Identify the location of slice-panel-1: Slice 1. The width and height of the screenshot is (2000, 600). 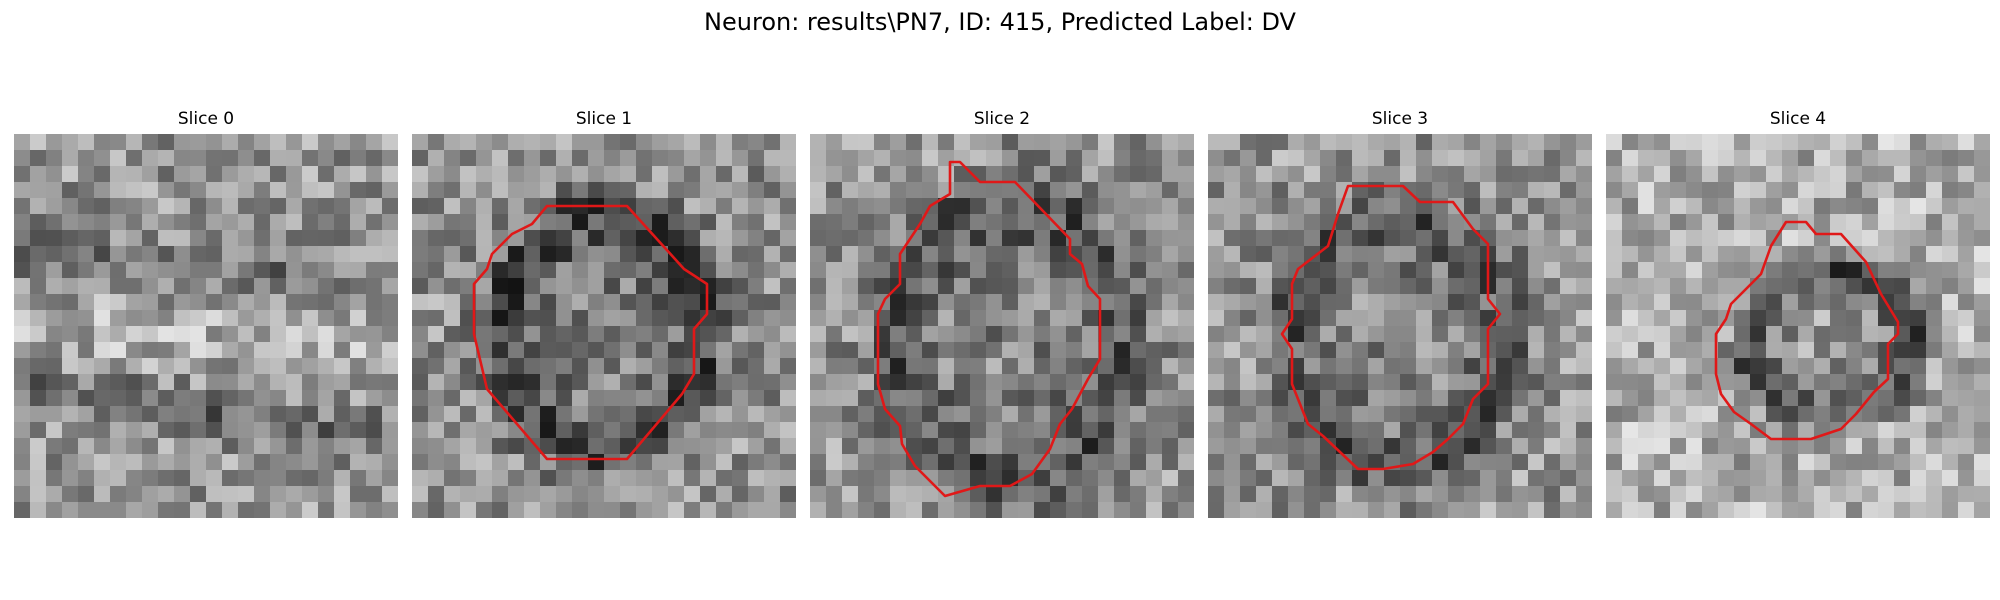
(604, 312).